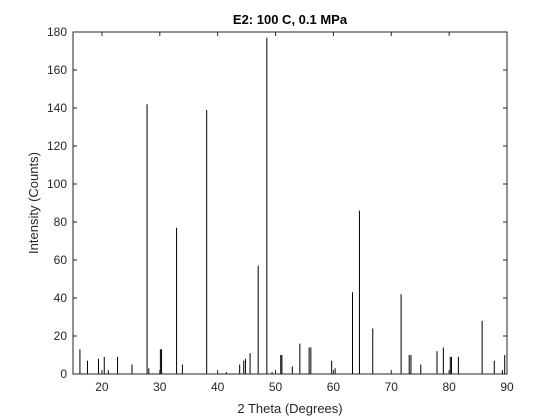 The width and height of the screenshot is (560, 420). What do you see at coordinates (63, 374) in the screenshot?
I see `y-tick-label: 0` at bounding box center [63, 374].